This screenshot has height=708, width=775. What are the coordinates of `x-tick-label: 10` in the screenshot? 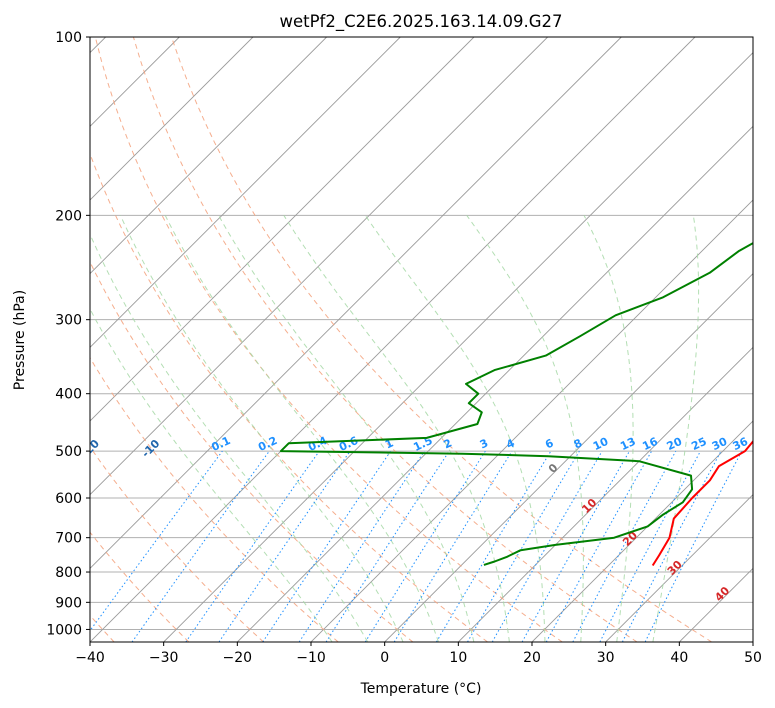 It's located at (458, 658).